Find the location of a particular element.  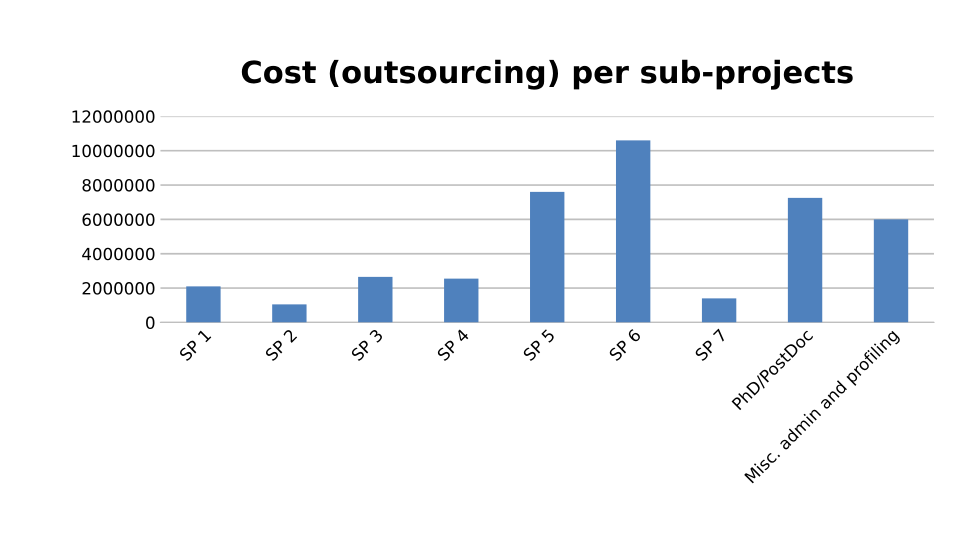

x-tick-label: SP 3 is located at coordinates (367, 345).